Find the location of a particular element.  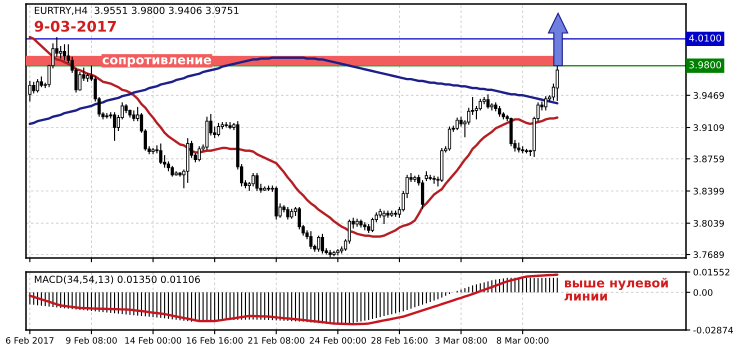

y-tick-label: -0.02874 is located at coordinates (713, 330).